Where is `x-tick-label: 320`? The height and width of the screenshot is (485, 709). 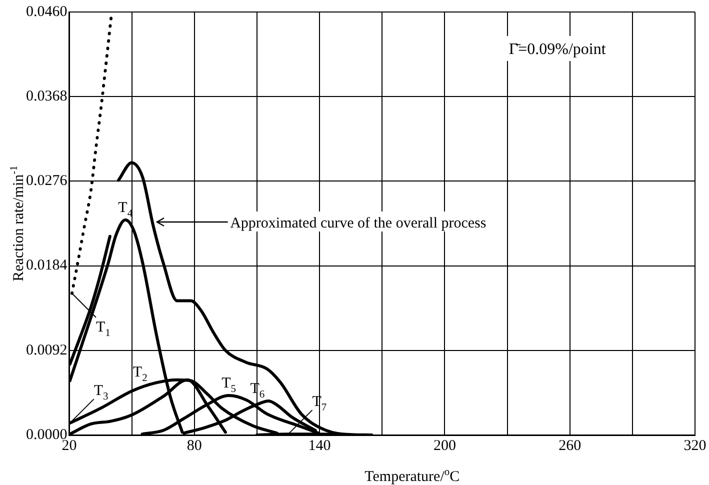 x-tick-label: 320 is located at coordinates (695, 446).